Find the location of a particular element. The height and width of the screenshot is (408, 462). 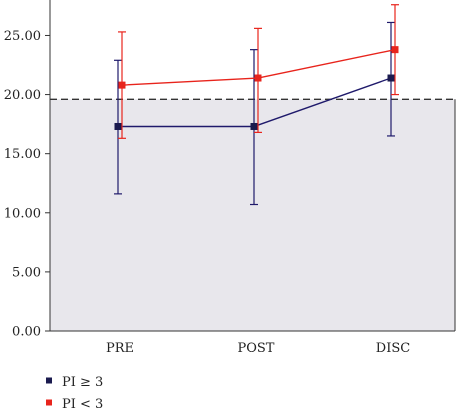

legend-label: PI < 3 is located at coordinates (82, 402).